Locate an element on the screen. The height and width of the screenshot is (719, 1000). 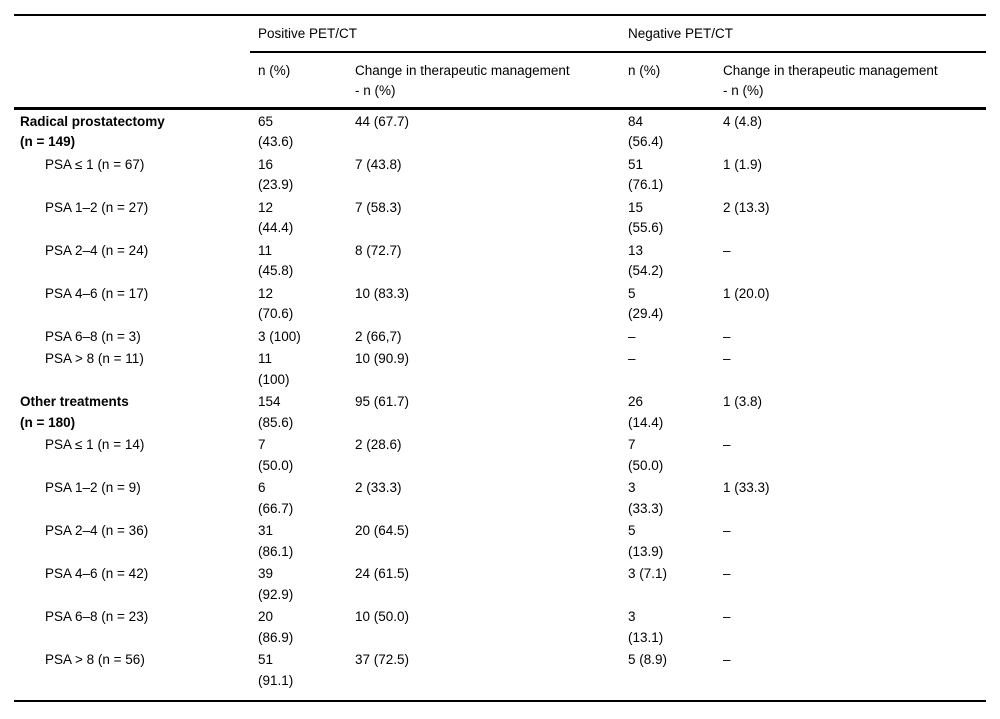
row-label: PSA 4–6 (n = 17) is located at coordinates (97, 293).